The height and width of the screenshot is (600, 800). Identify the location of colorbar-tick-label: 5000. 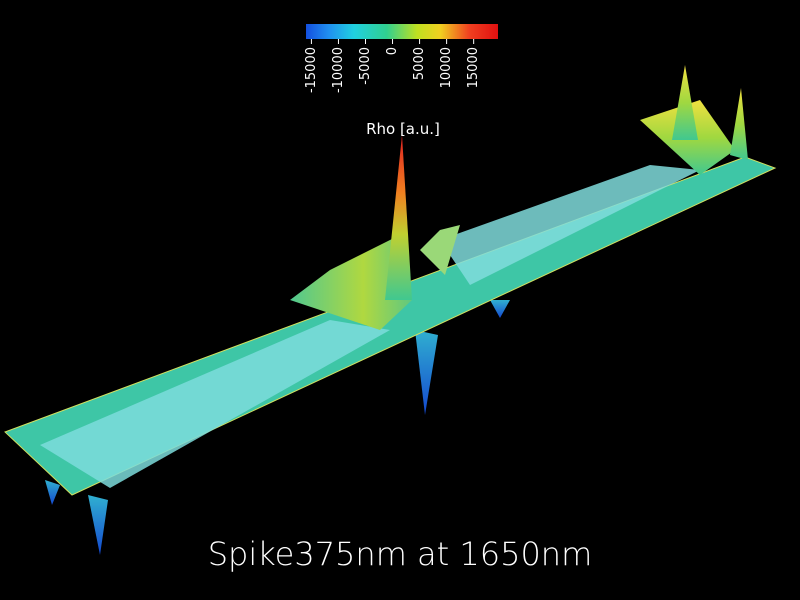
(419, 63).